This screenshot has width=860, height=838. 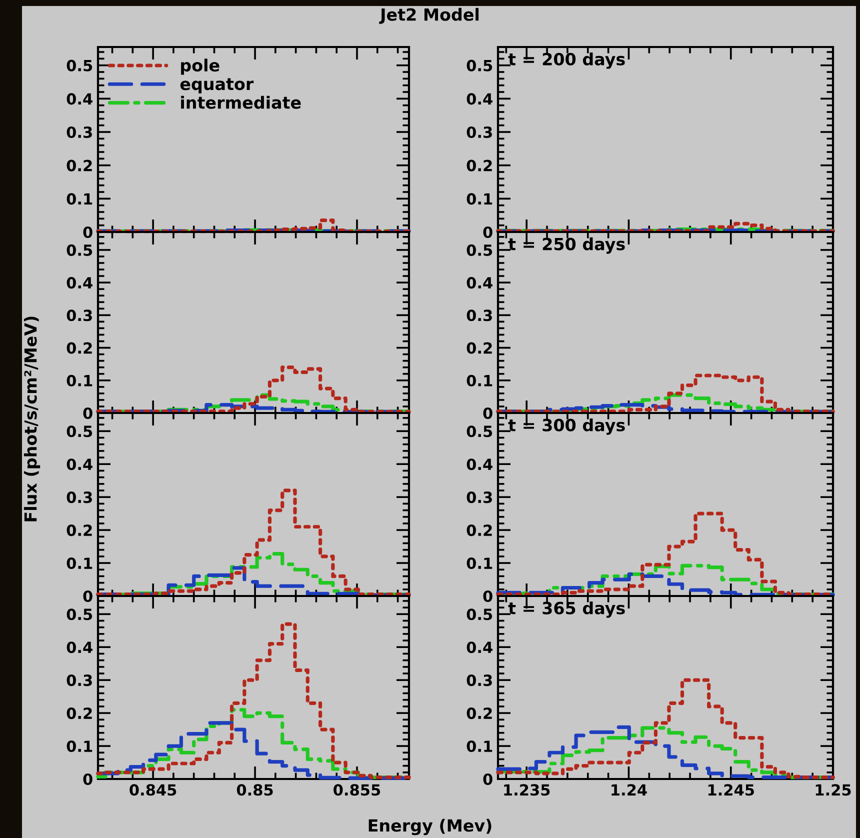 I want to click on x-tick-label: 0.845, so click(x=153, y=790).